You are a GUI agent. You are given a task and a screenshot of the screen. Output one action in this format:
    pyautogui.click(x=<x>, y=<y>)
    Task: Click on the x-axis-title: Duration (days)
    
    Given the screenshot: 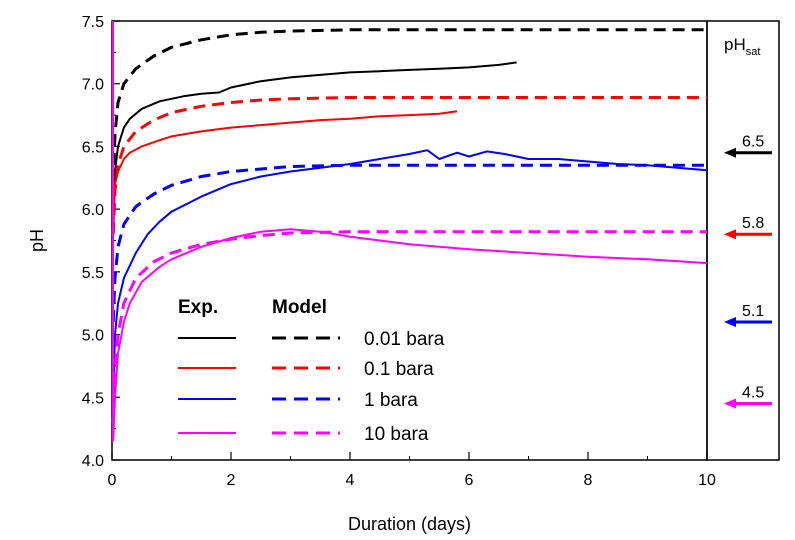 What is the action you would take?
    pyautogui.click(x=409, y=524)
    